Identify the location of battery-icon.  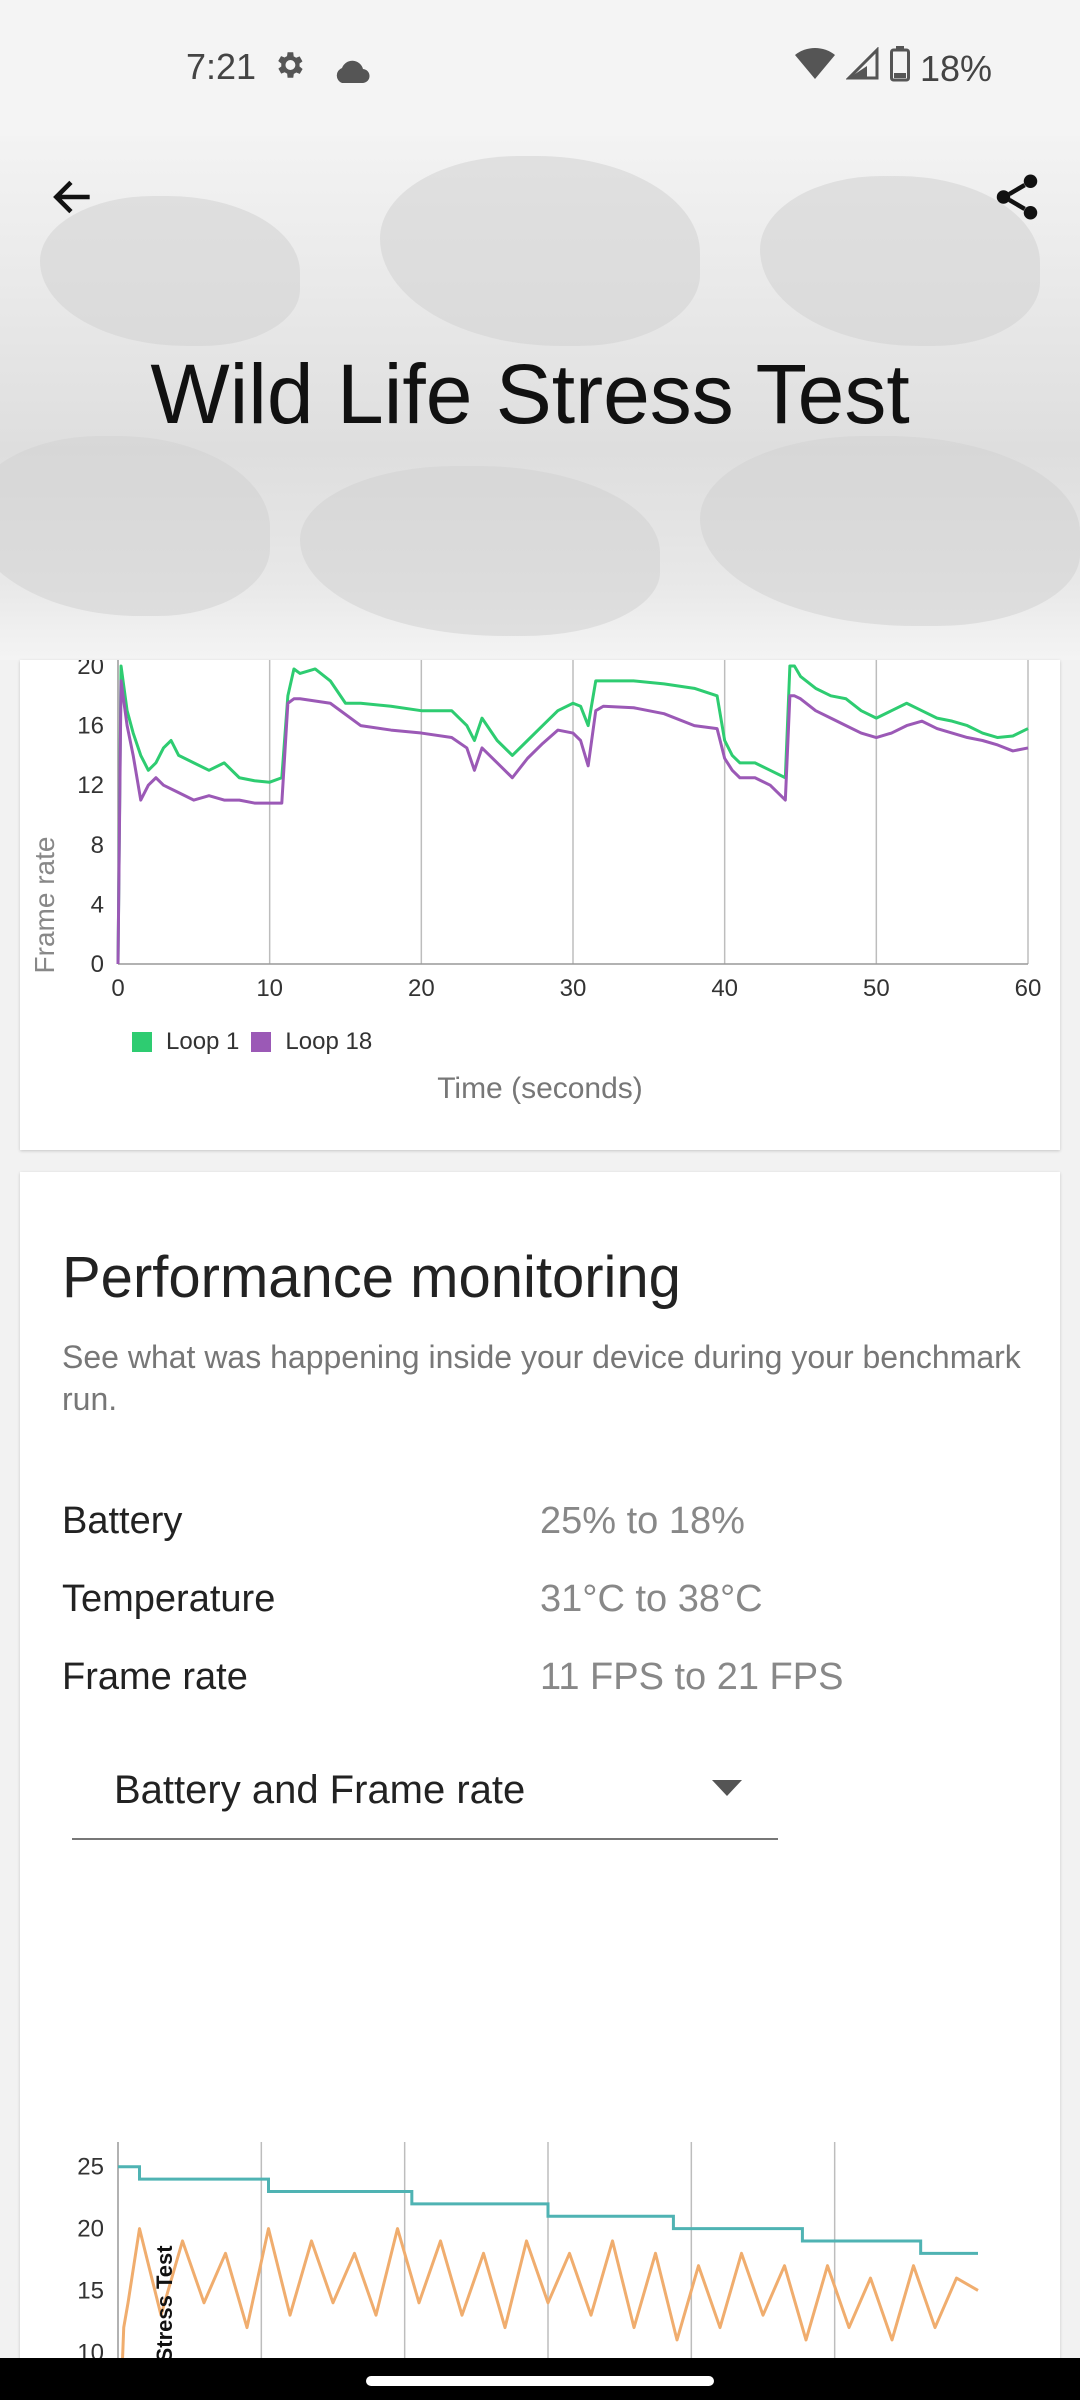
(899, 68).